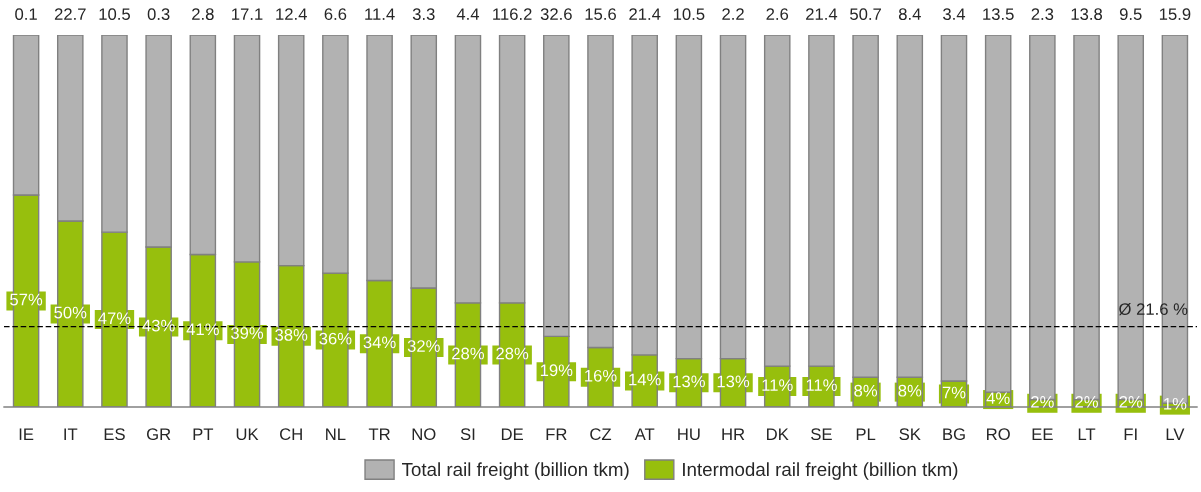  Describe the element at coordinates (379, 434) in the screenshot. I see `x-tick-label: TR` at that location.